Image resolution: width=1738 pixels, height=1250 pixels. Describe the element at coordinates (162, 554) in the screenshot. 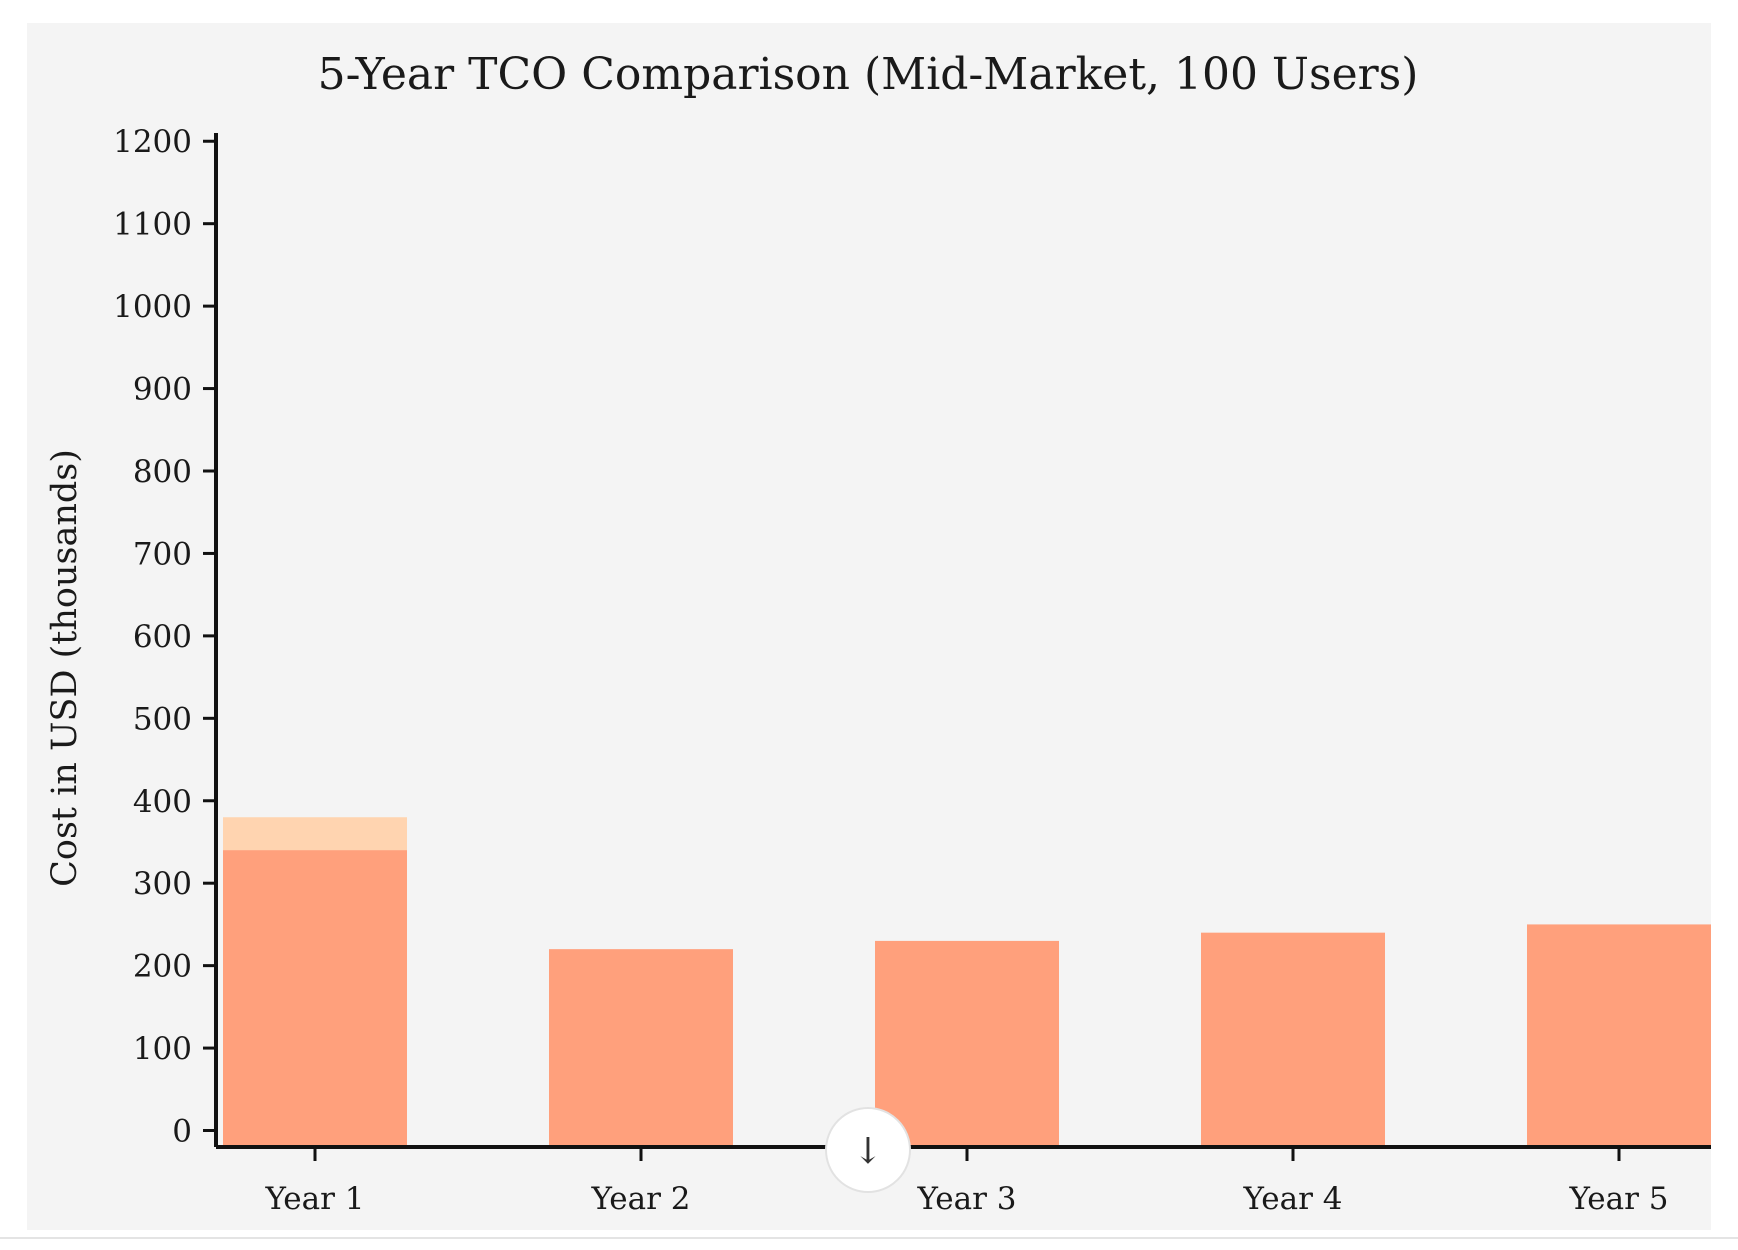

I see `y-tick-label: 700` at that location.